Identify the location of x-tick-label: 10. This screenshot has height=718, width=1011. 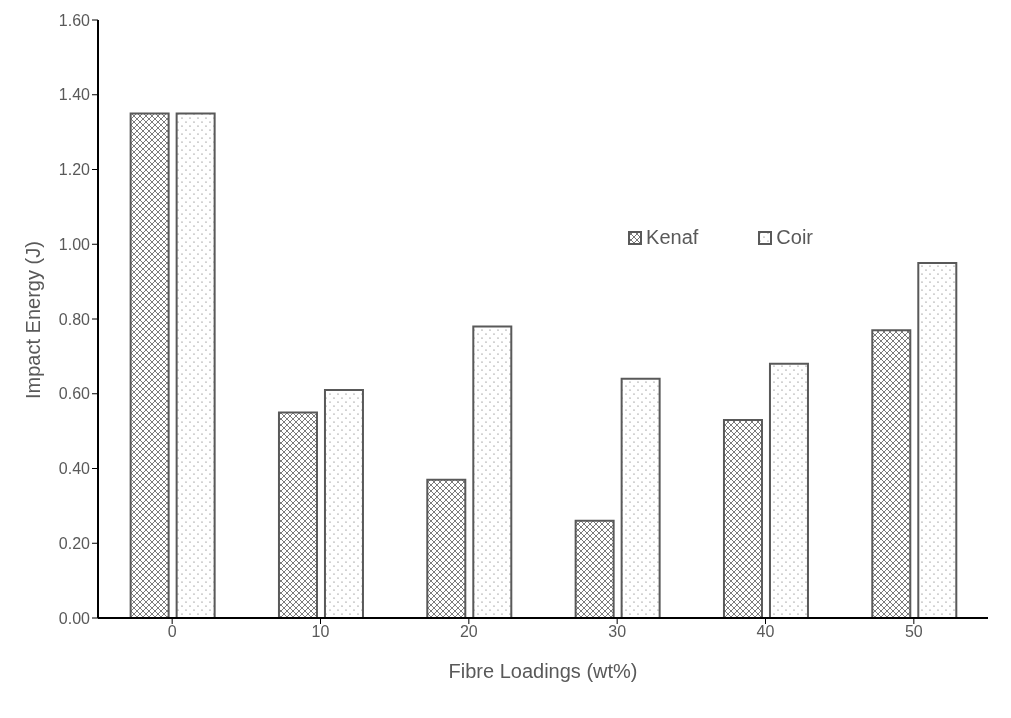
(320, 632).